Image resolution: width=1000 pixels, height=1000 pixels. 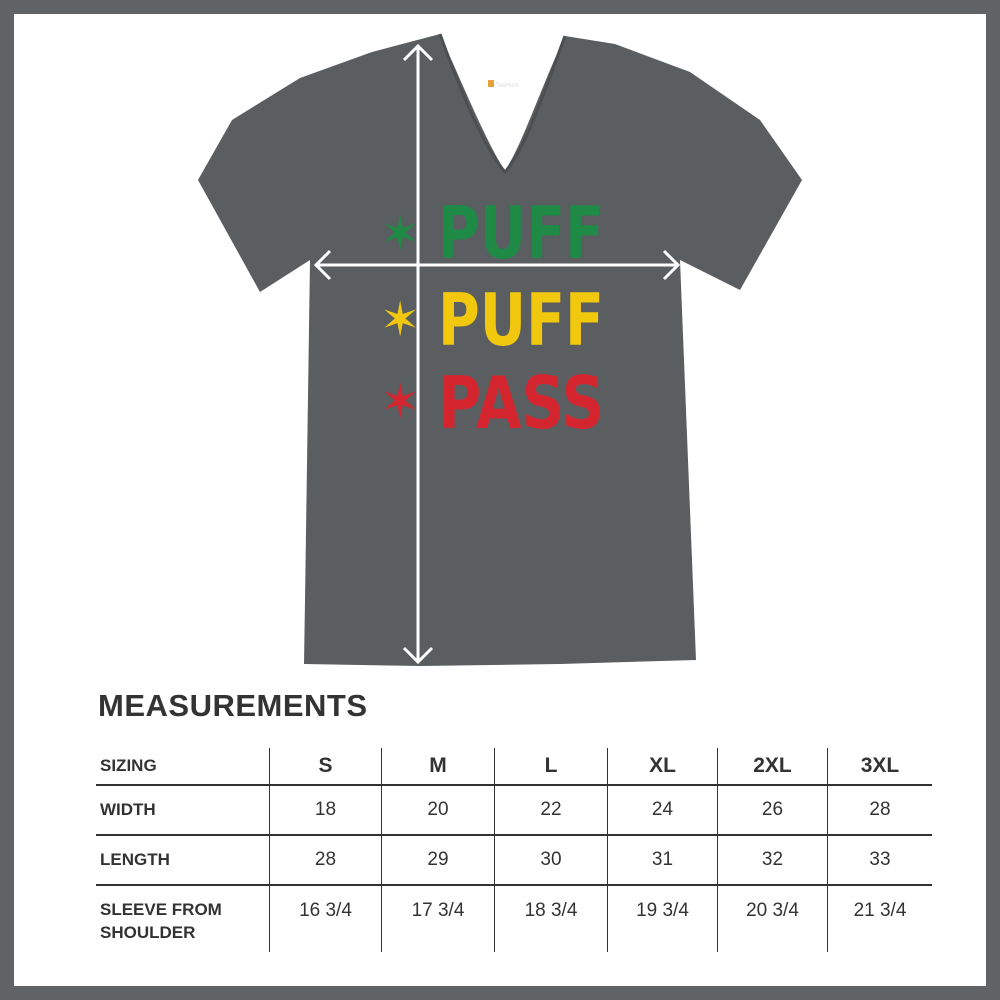 I want to click on cell: 26, so click(x=772, y=809).